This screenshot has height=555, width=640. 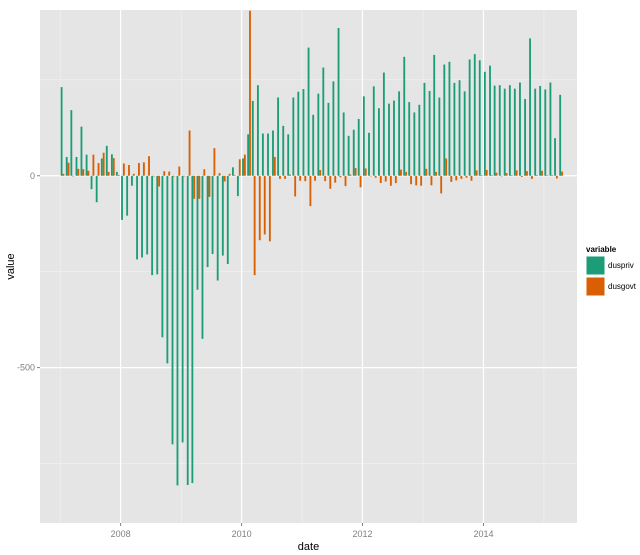 I want to click on y-tick-label: 0, so click(x=32, y=176).